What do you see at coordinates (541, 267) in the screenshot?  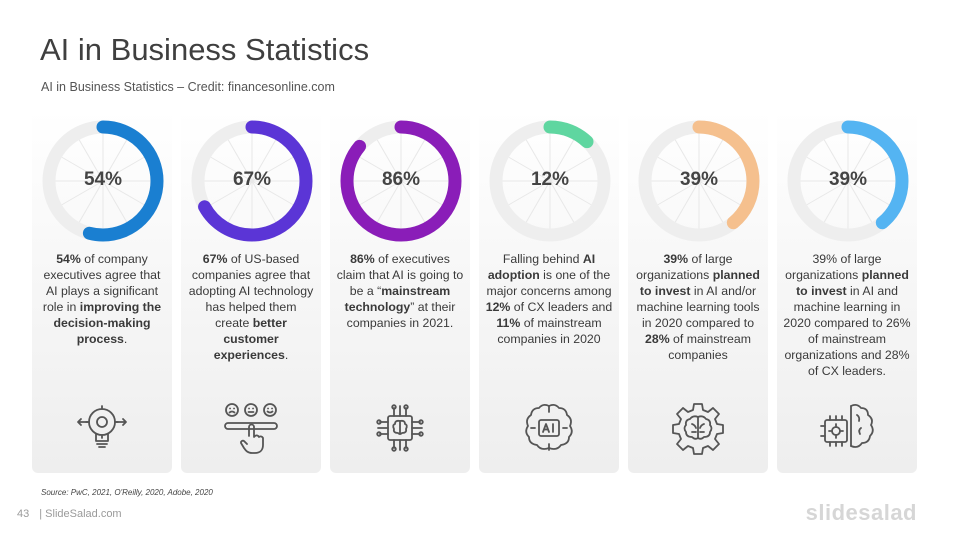 I see `desc-segment: AI adoption` at bounding box center [541, 267].